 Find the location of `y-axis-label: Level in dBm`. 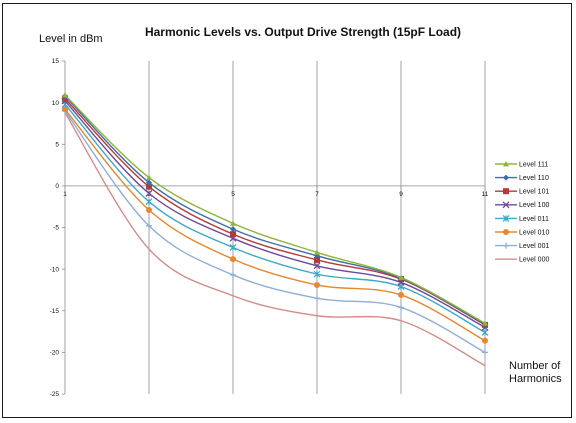

y-axis-label: Level in dBm is located at coordinates (71, 39).